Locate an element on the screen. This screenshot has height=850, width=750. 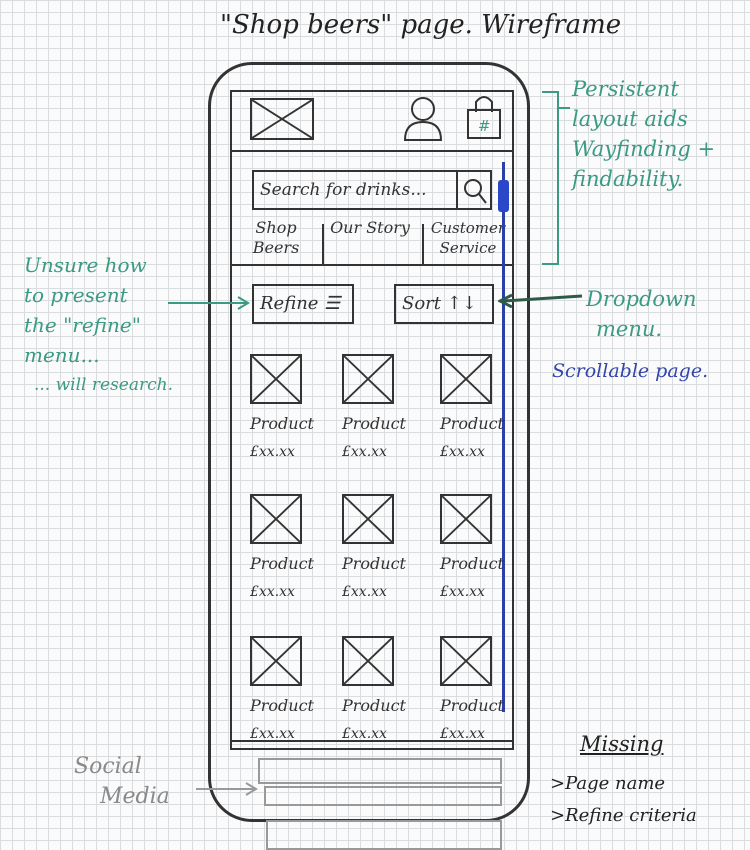
arrow-to-social is located at coordinates (227, 789).